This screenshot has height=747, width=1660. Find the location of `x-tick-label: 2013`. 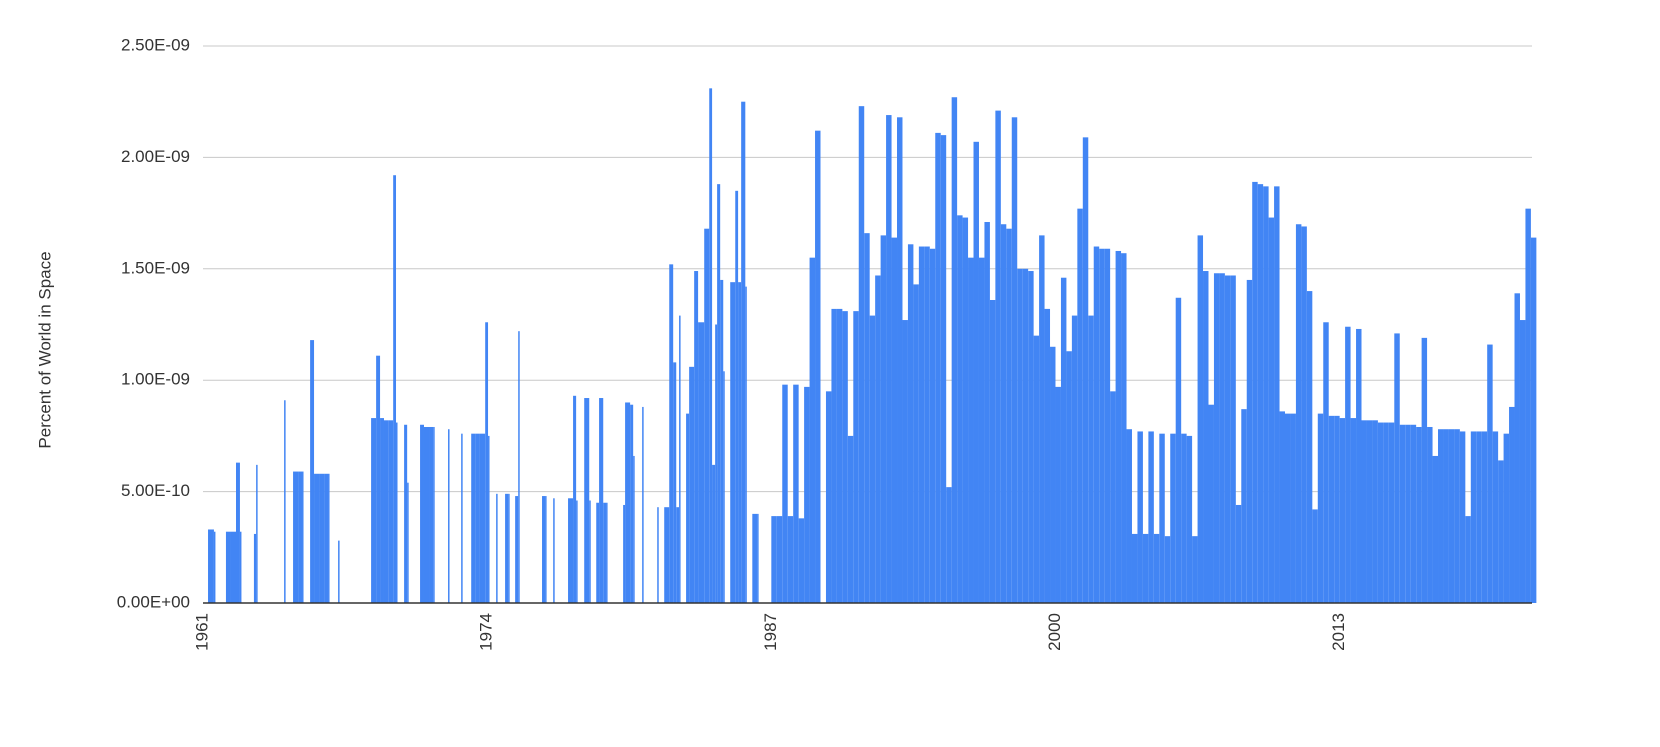

x-tick-label: 2013 is located at coordinates (1338, 632).